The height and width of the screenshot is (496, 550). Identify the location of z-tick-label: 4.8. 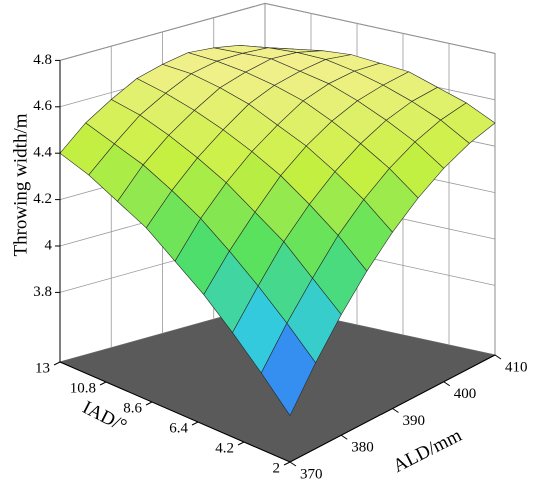
(42, 60).